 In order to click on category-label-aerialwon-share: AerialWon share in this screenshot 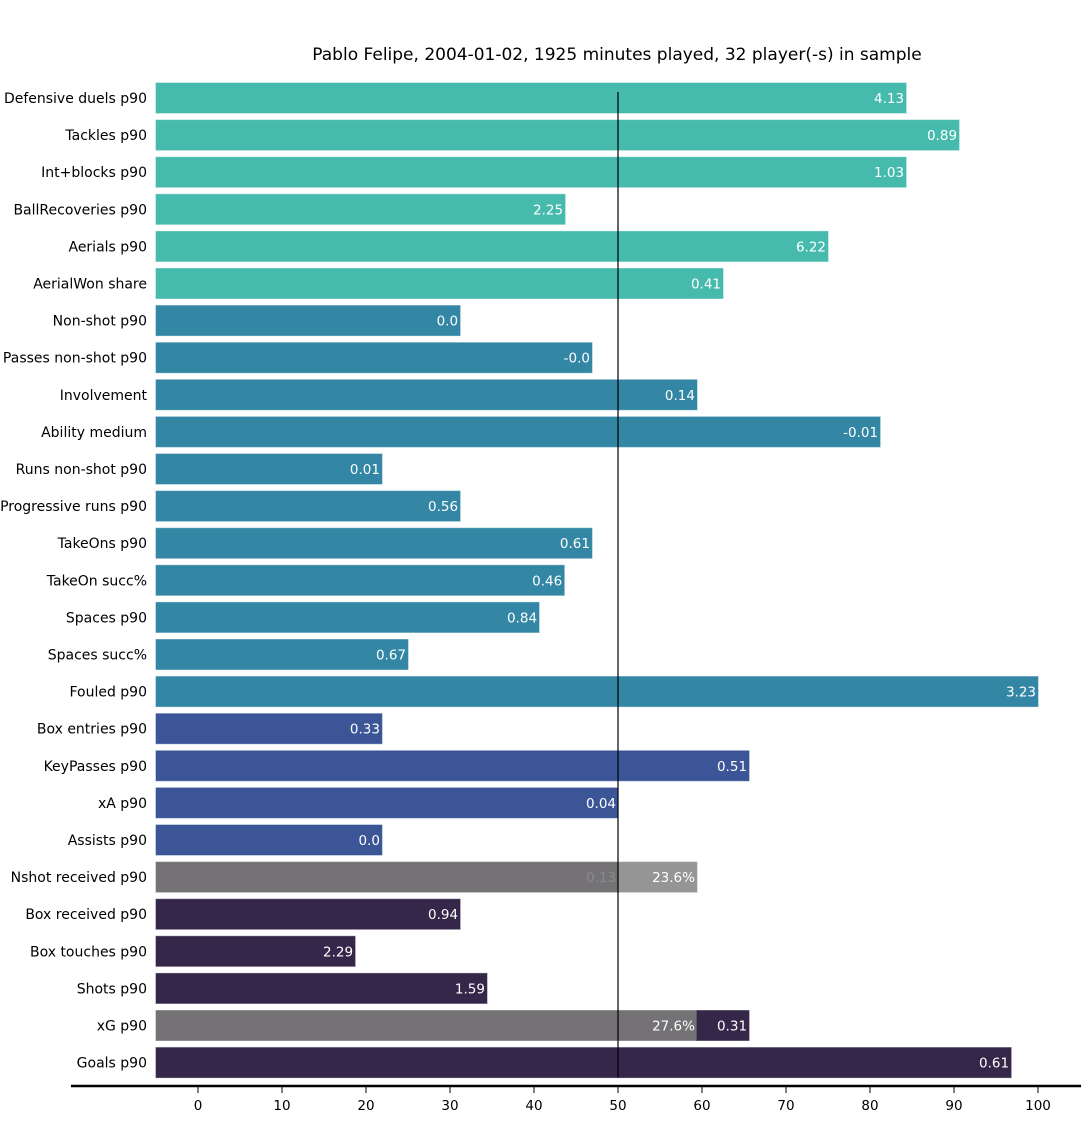, I will do `click(90, 285)`.